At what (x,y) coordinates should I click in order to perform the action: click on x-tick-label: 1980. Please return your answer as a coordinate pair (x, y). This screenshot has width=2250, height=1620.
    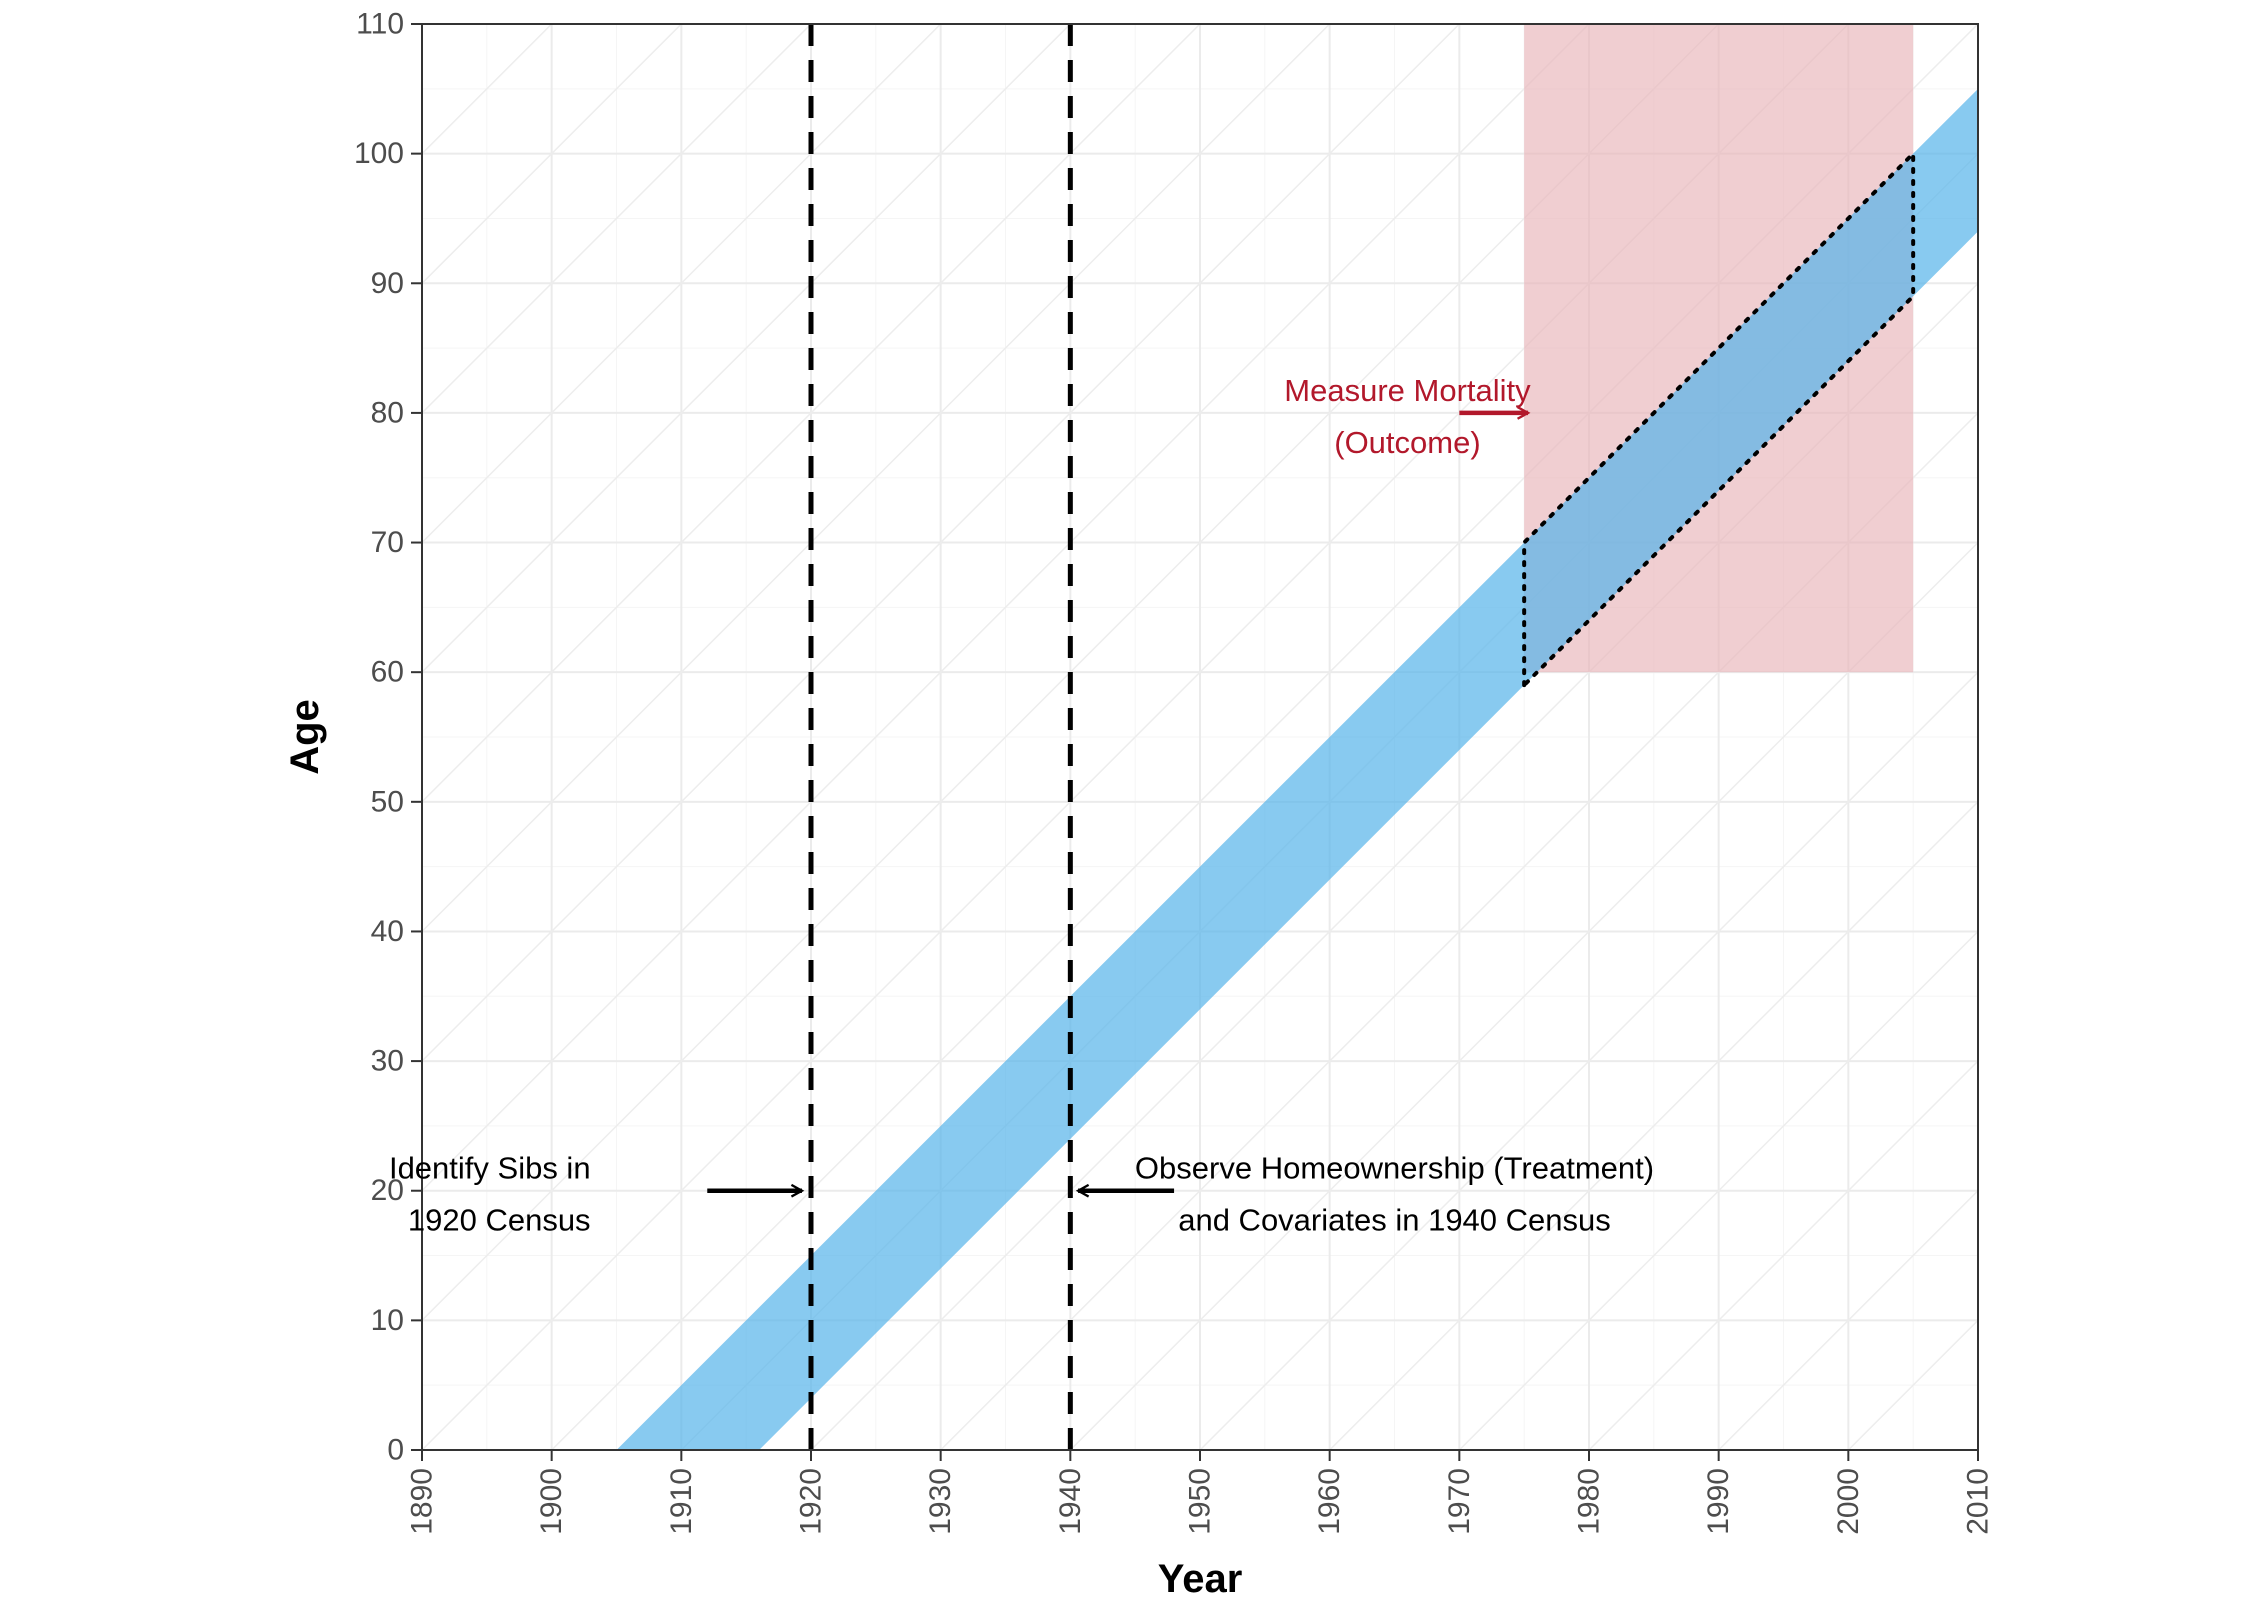
    Looking at the image, I should click on (1589, 1501).